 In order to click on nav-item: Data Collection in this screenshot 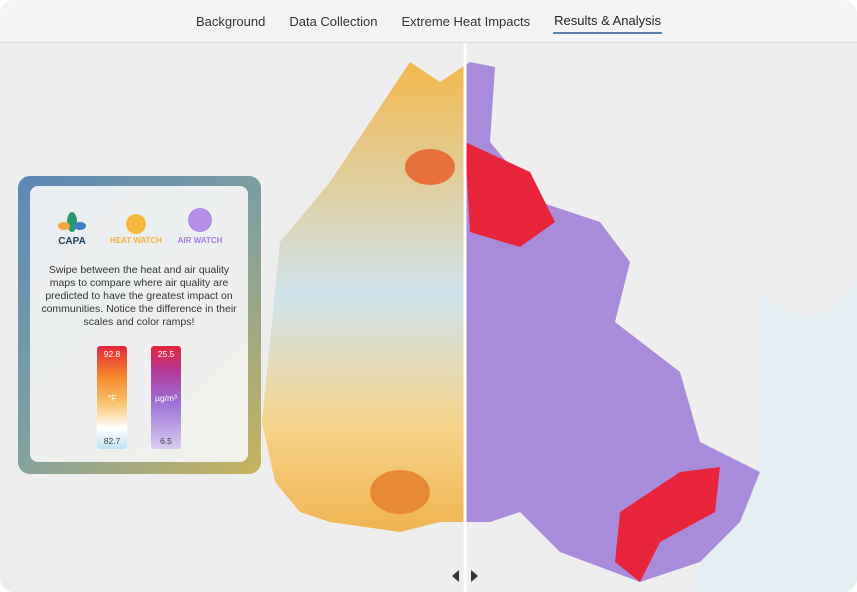, I will do `click(333, 21)`.